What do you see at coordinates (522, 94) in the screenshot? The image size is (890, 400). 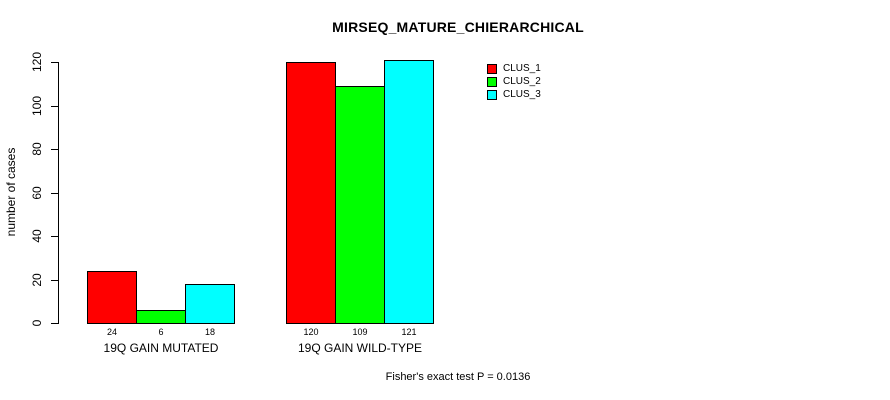 I see `legend-label: CLUS_3` at bounding box center [522, 94].